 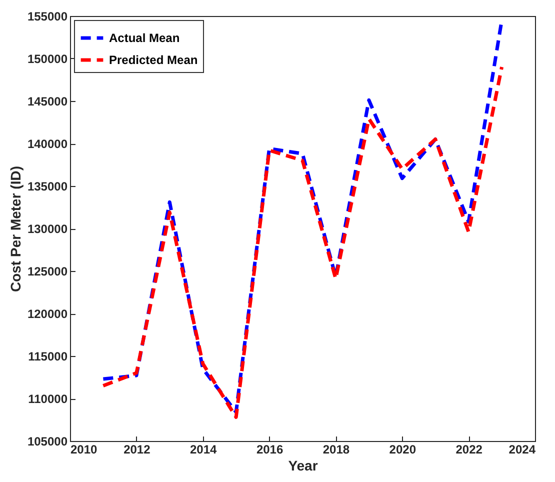 What do you see at coordinates (270, 449) in the screenshot?
I see `x-tick-label: 2016` at bounding box center [270, 449].